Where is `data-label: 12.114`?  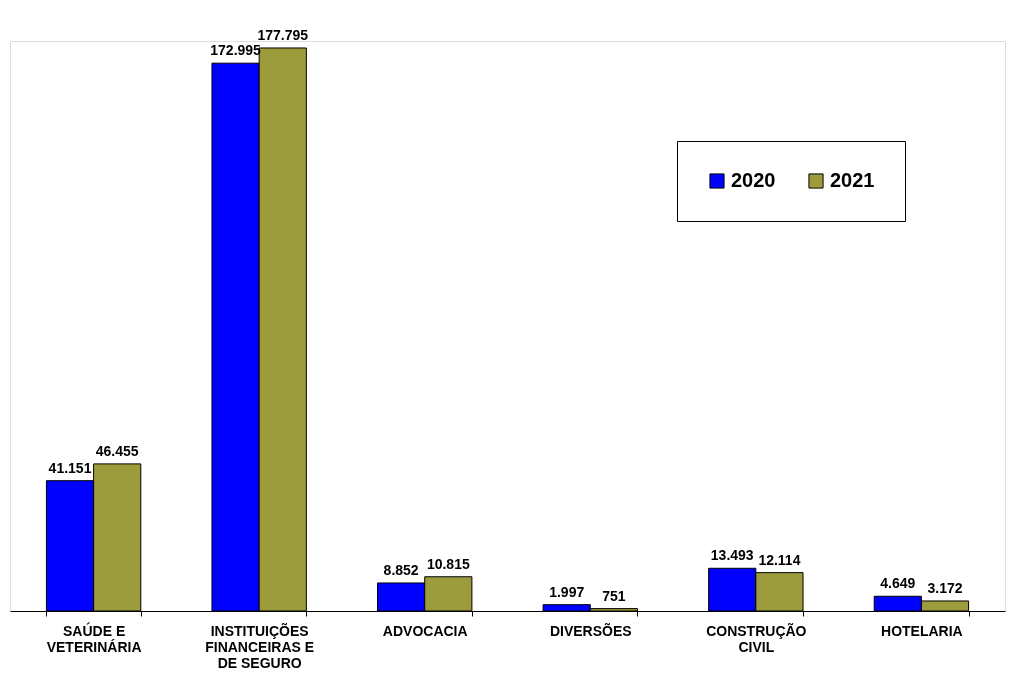 data-label: 12.114 is located at coordinates (779, 559).